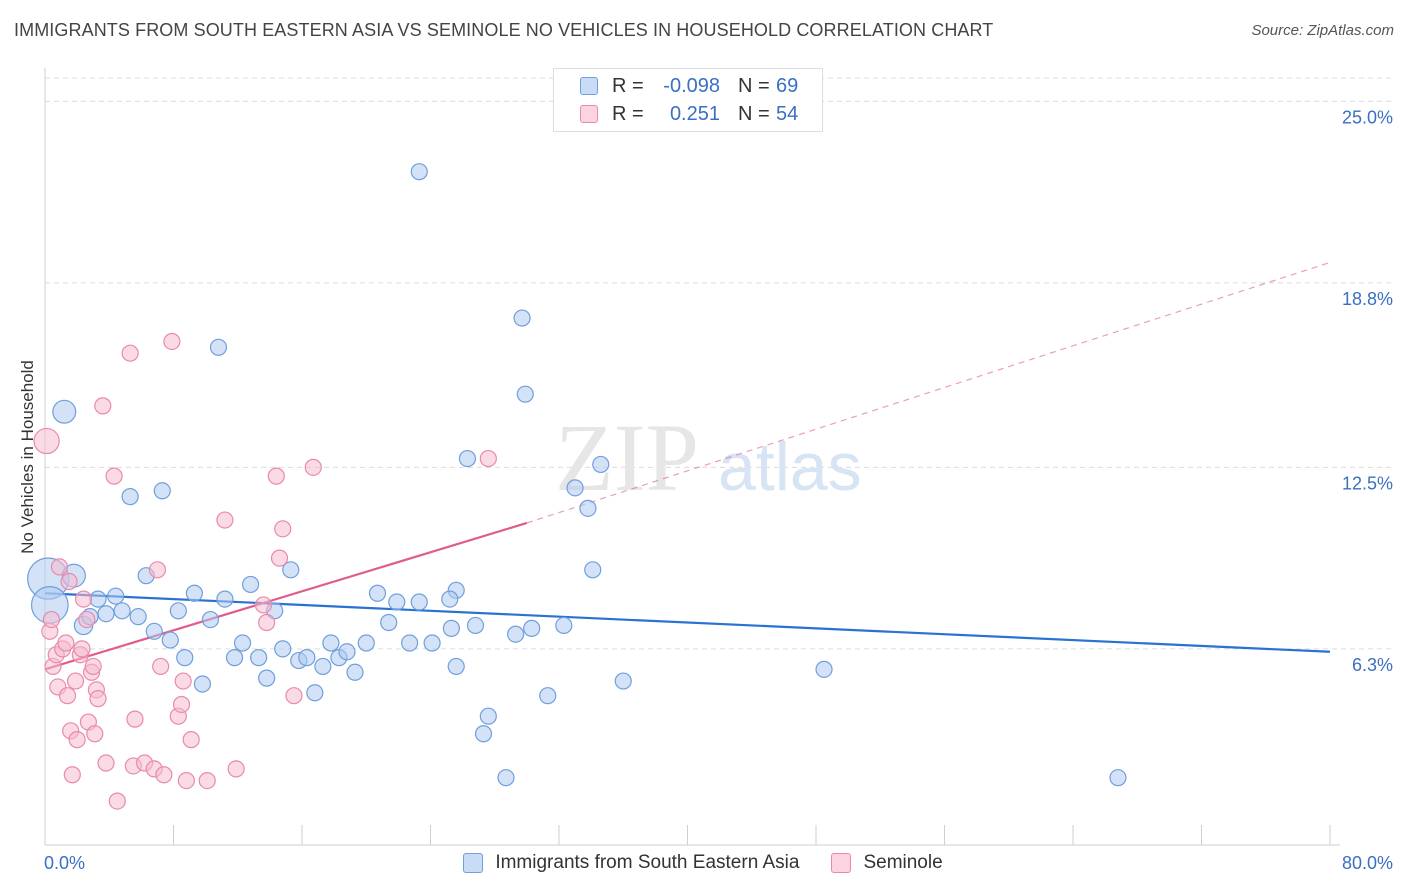  I want to click on correlation-legend: R = -0.098 N = 69 R = 0.251 N = 54, so click(688, 100).